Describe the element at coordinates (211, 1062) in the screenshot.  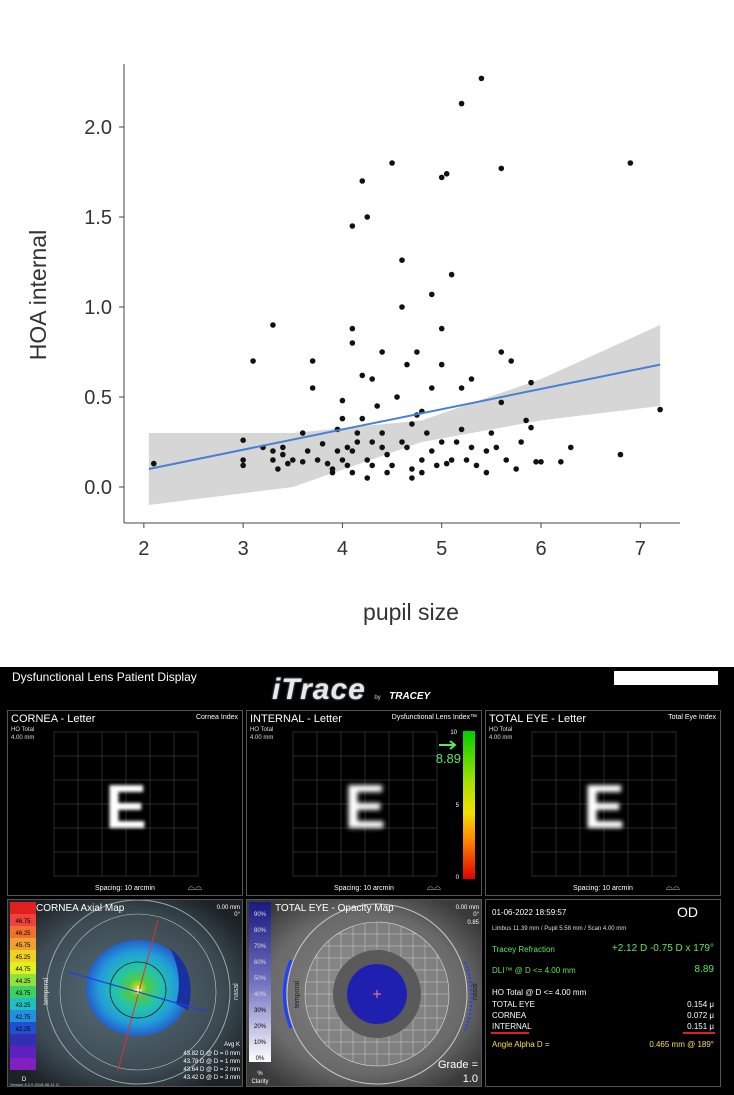
I see `avg-k-1: 43.78 D @ D = 1 mm` at that location.